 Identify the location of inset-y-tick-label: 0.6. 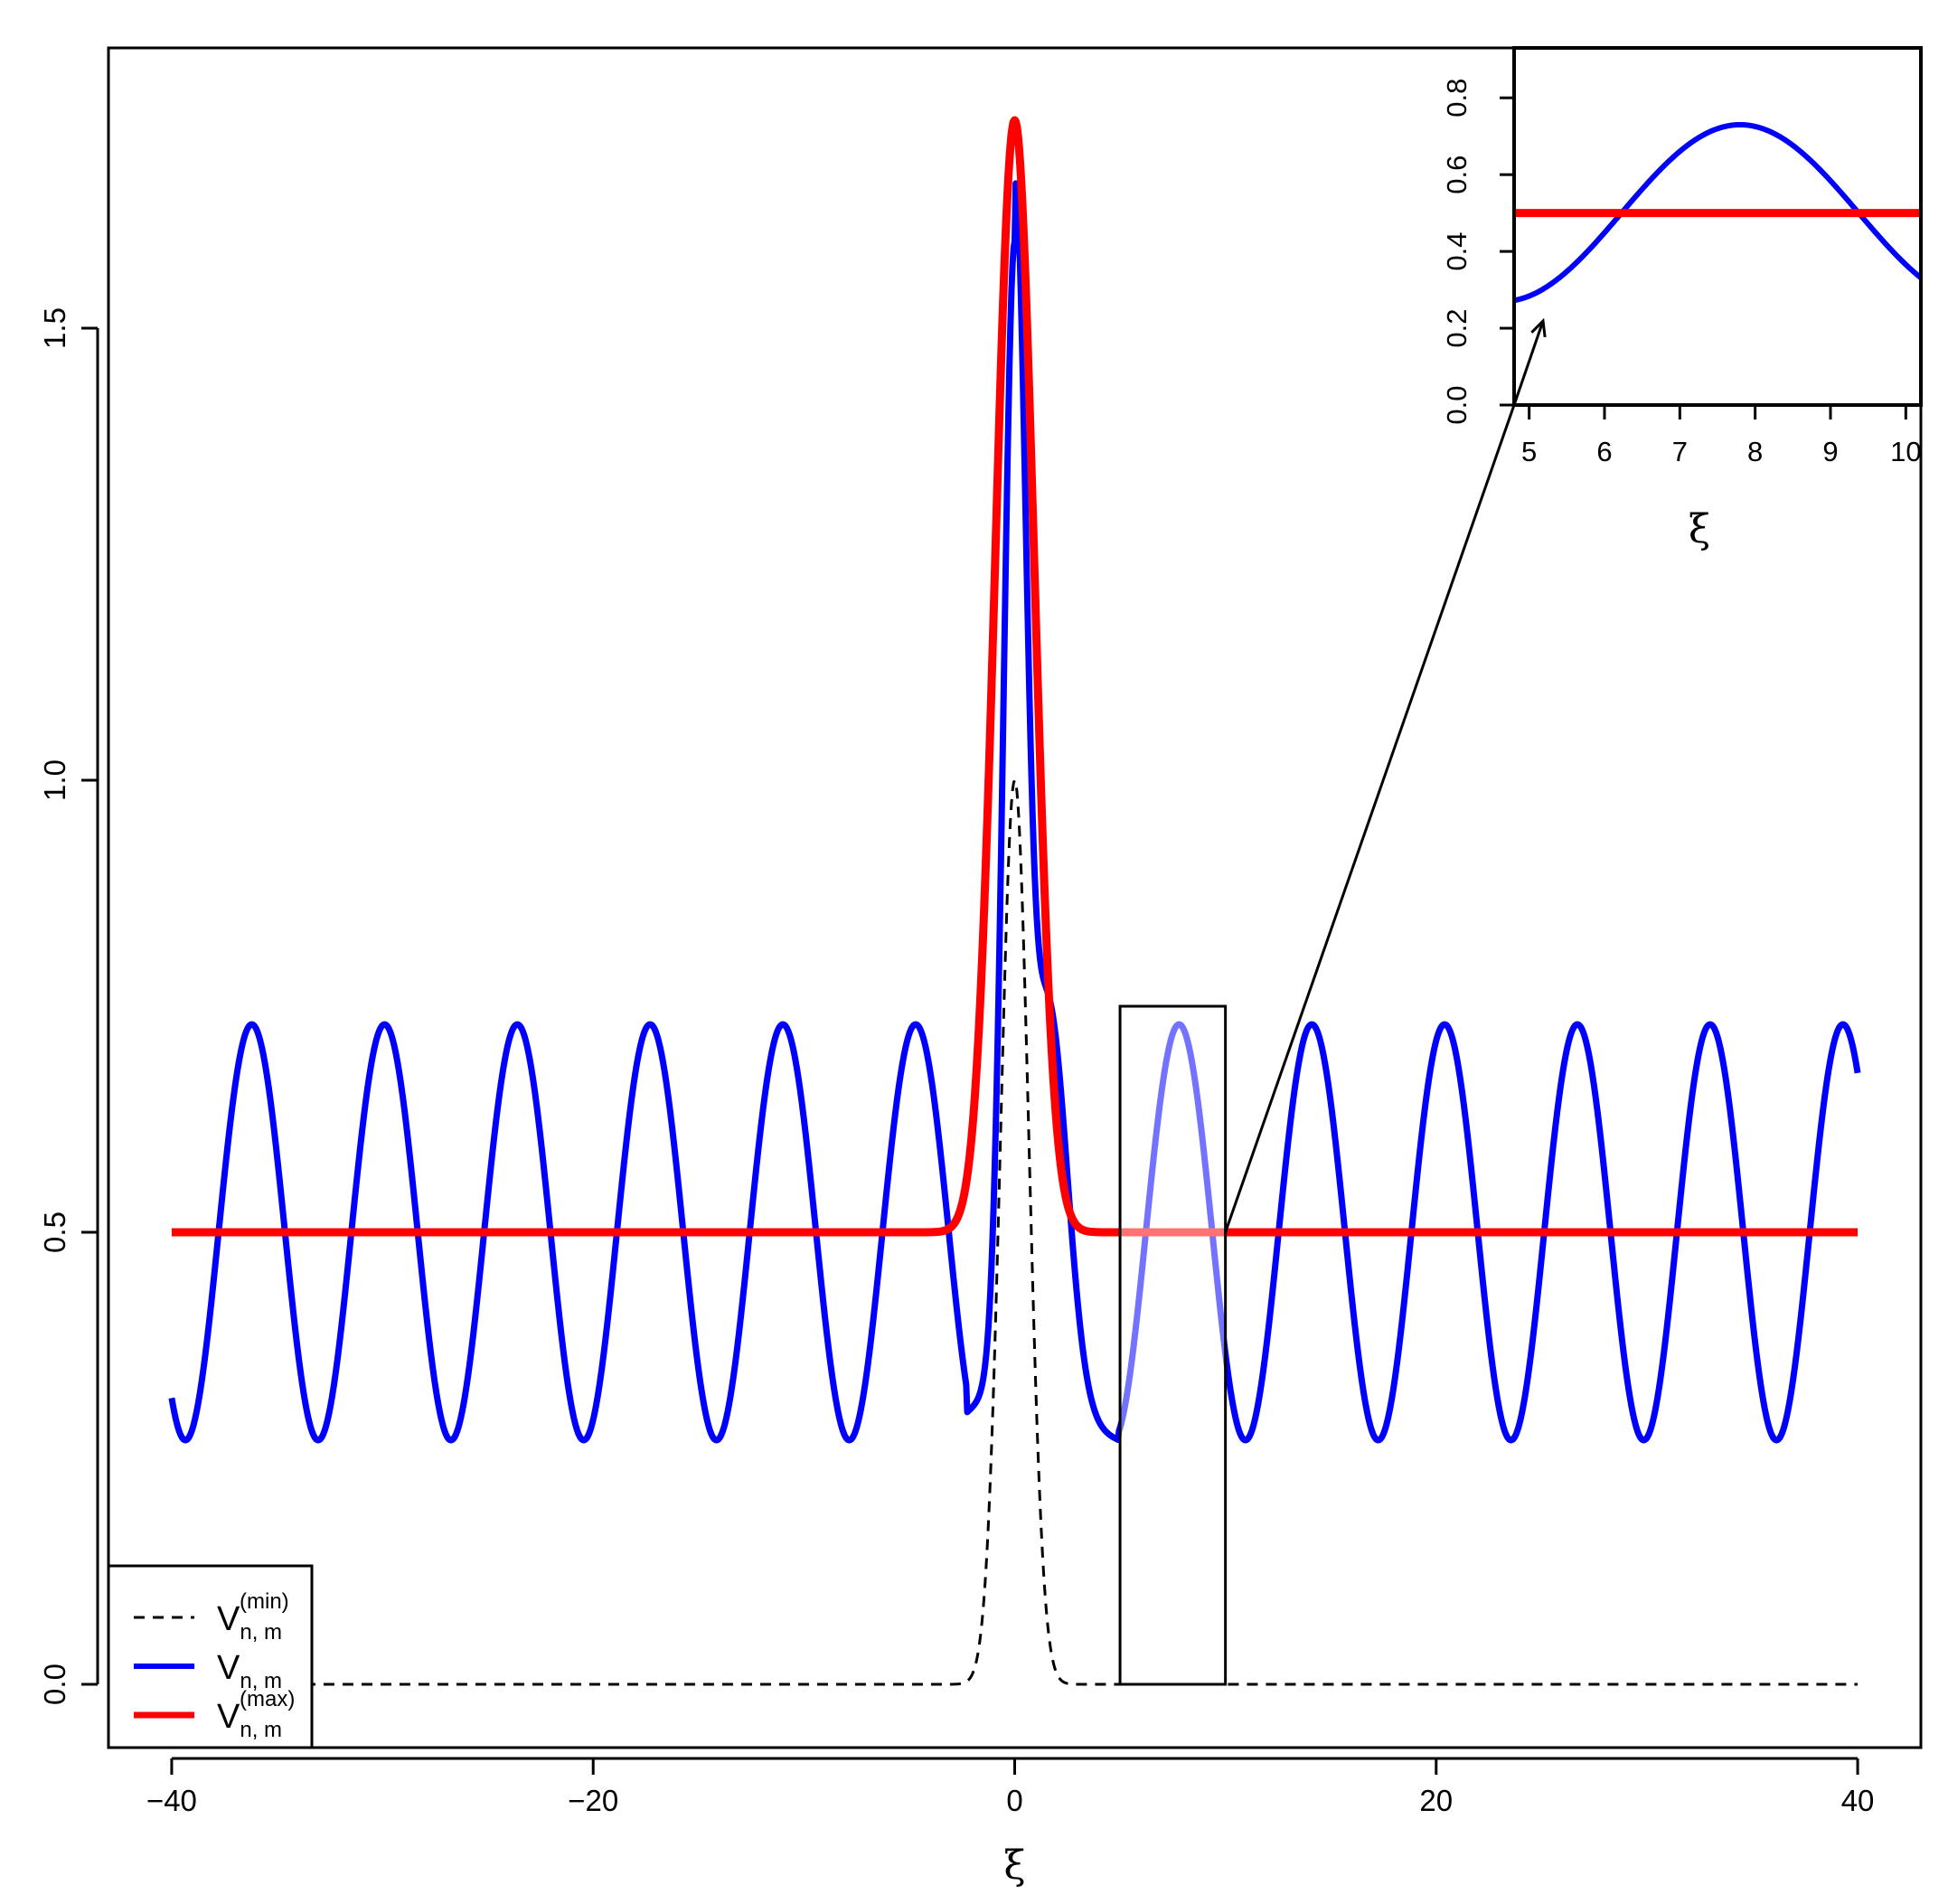
(1457, 175).